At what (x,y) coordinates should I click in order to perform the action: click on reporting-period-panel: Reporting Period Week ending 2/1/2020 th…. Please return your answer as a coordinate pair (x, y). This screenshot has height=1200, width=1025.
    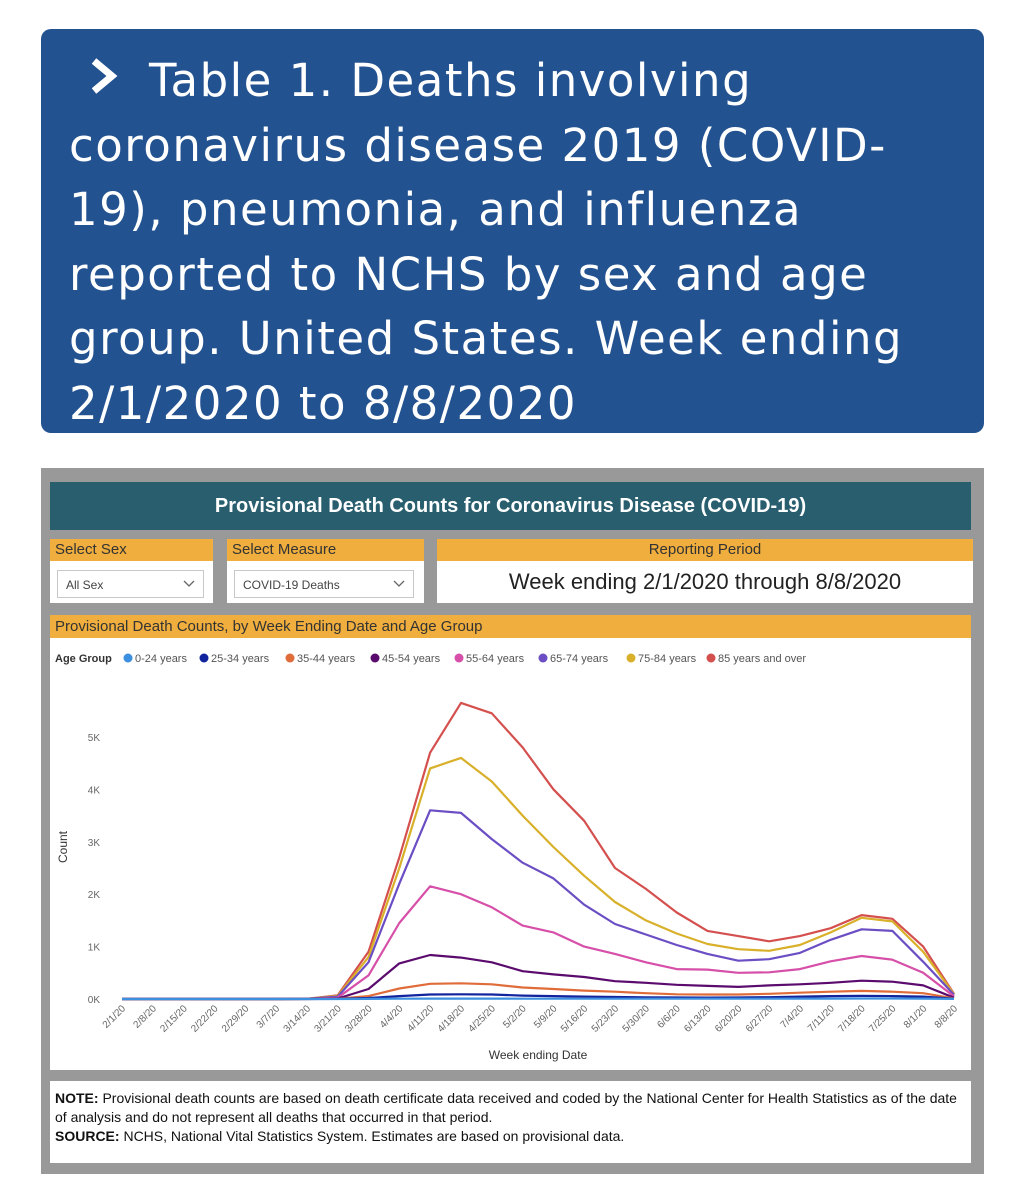
    Looking at the image, I should click on (705, 571).